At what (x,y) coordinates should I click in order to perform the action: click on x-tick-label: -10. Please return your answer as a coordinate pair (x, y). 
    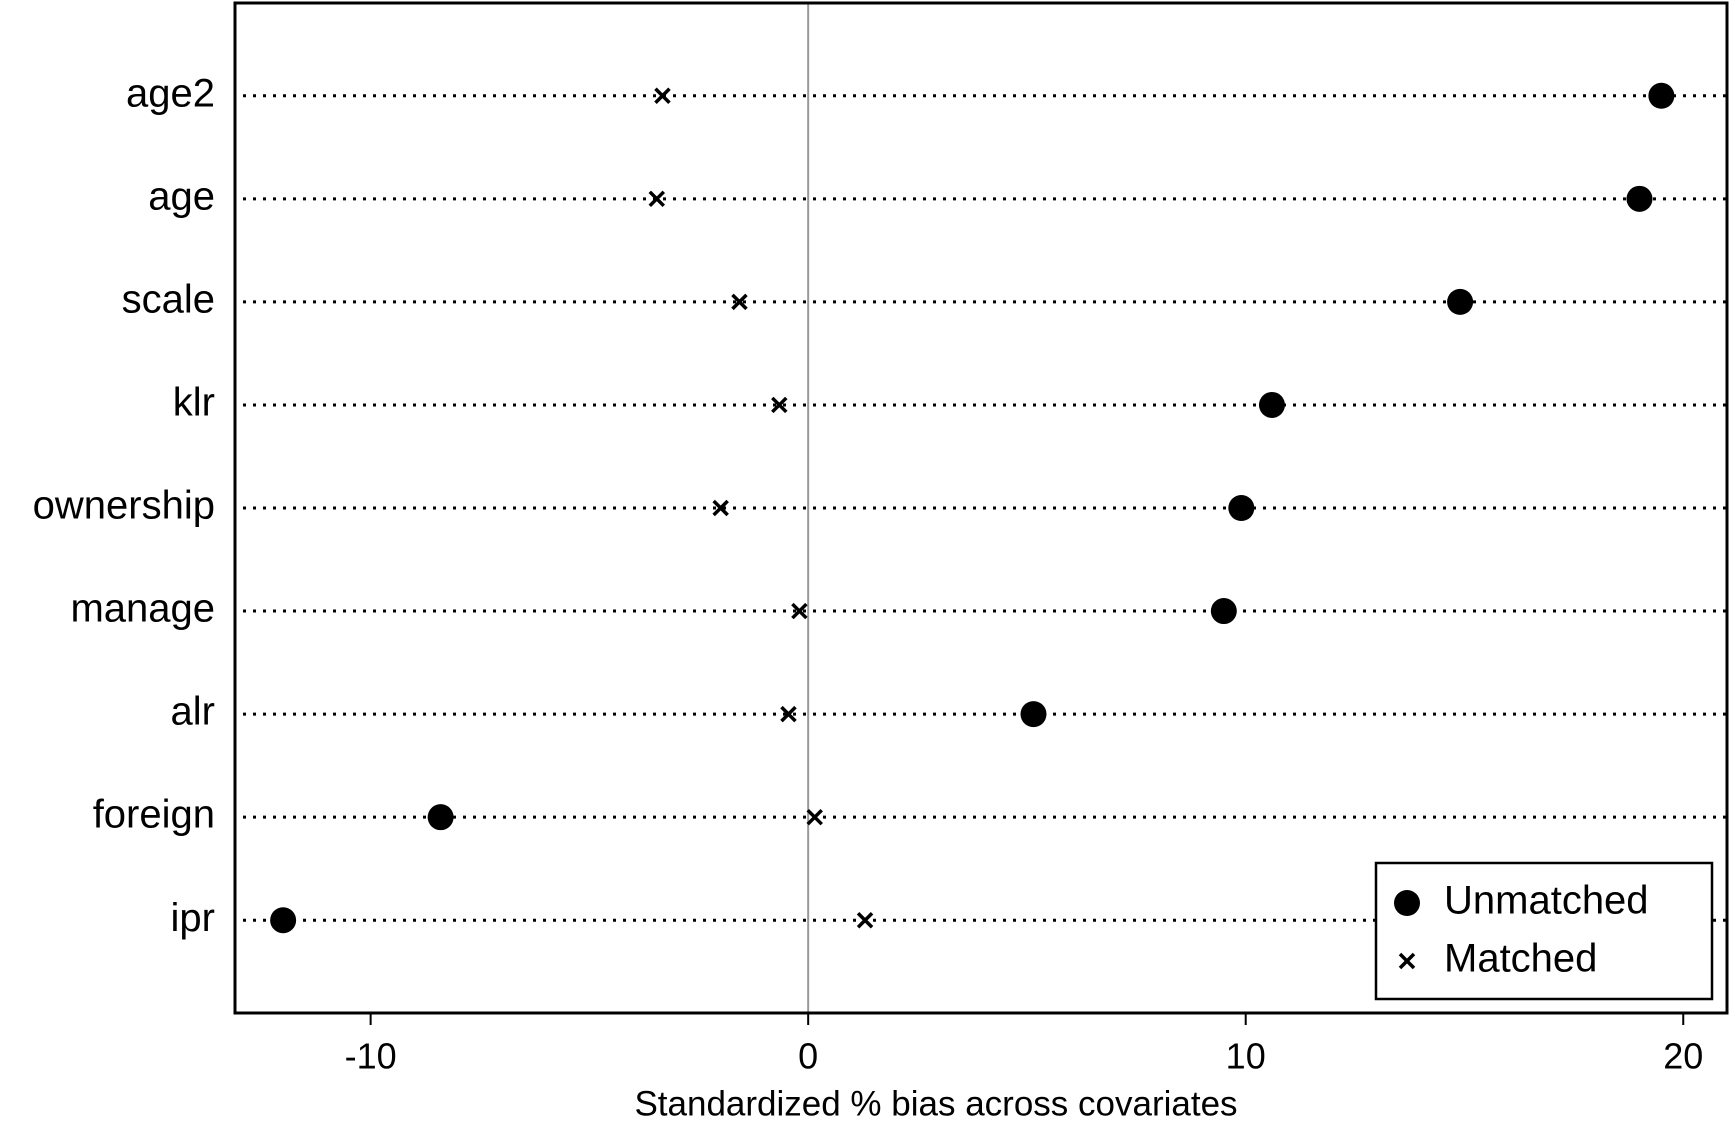
    Looking at the image, I should click on (371, 1056).